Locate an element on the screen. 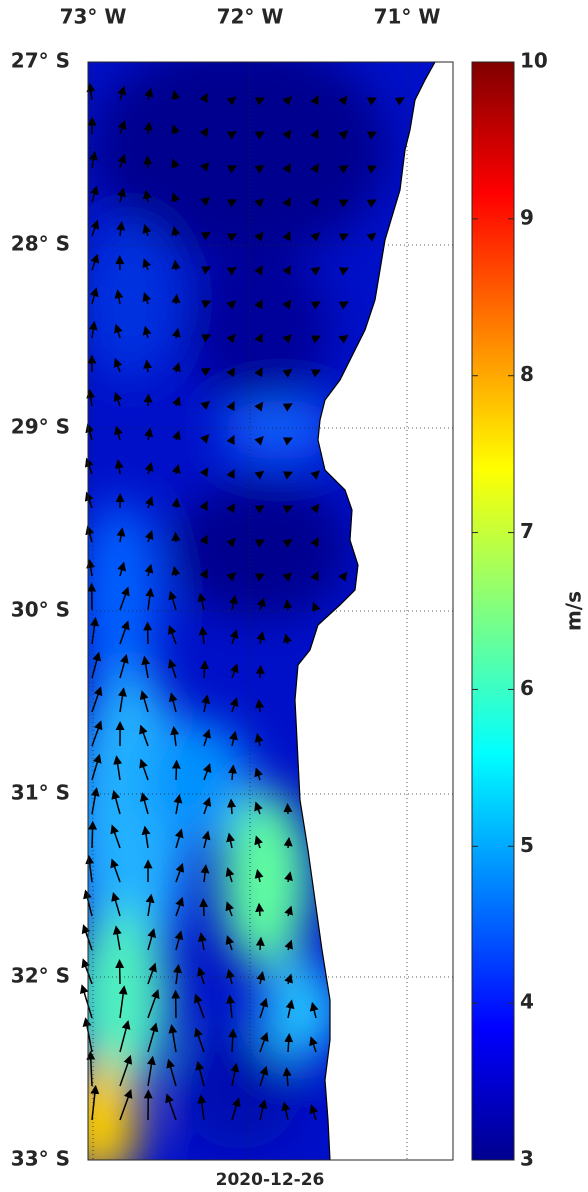  lat-label: 30° S is located at coordinates (40, 610).